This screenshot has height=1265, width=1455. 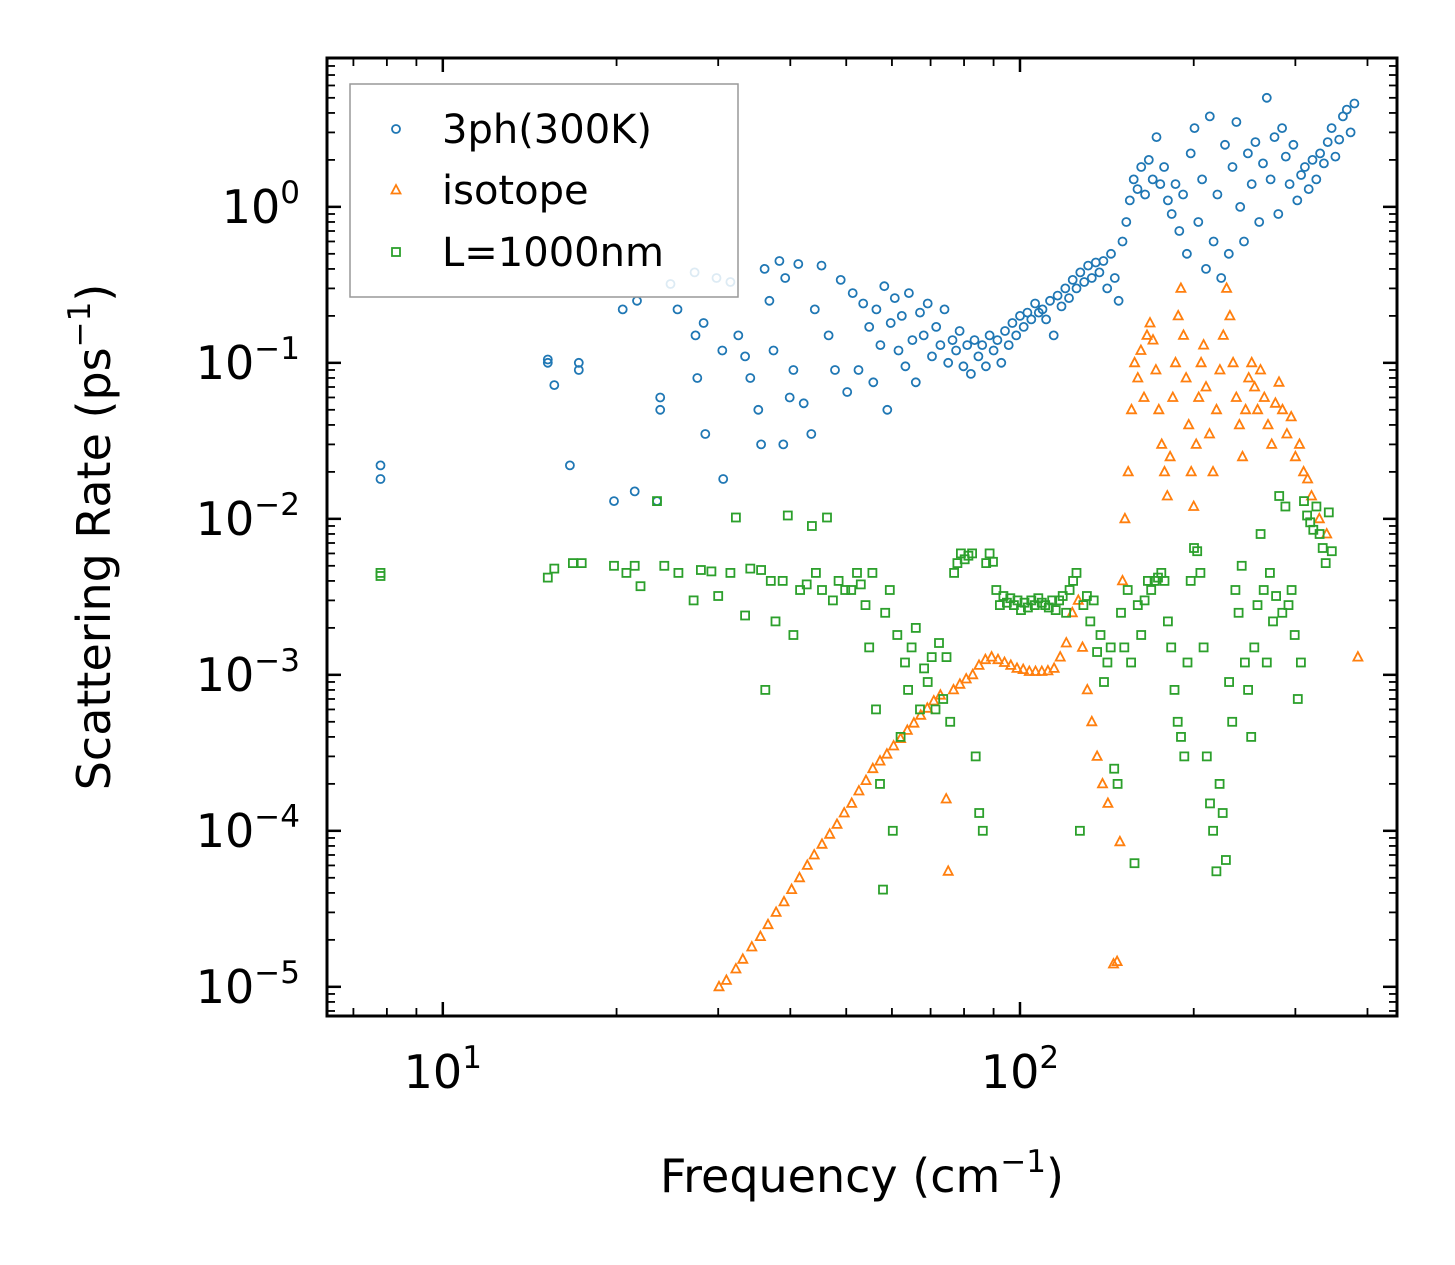 What do you see at coordinates (261, 204) in the screenshot?
I see `y-tick-label: 10⁰` at bounding box center [261, 204].